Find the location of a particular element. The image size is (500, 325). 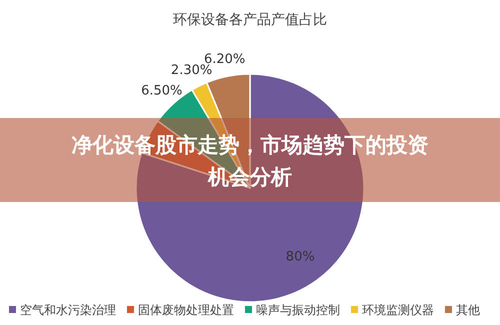

legend-label: 空气和水污染治理 is located at coordinates (68, 310).